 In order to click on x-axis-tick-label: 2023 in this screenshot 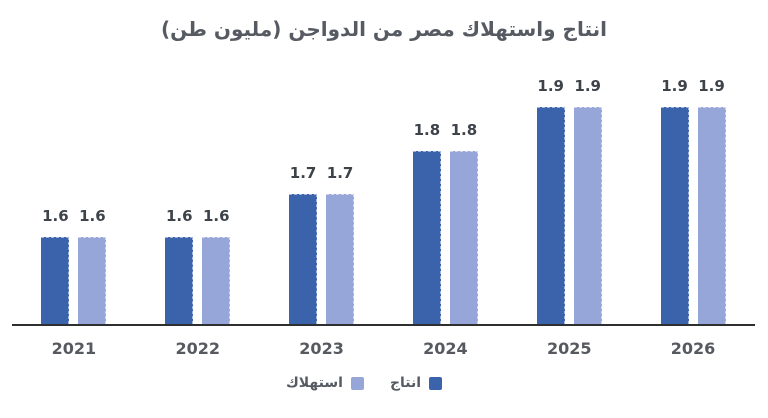, I will do `click(321, 348)`.